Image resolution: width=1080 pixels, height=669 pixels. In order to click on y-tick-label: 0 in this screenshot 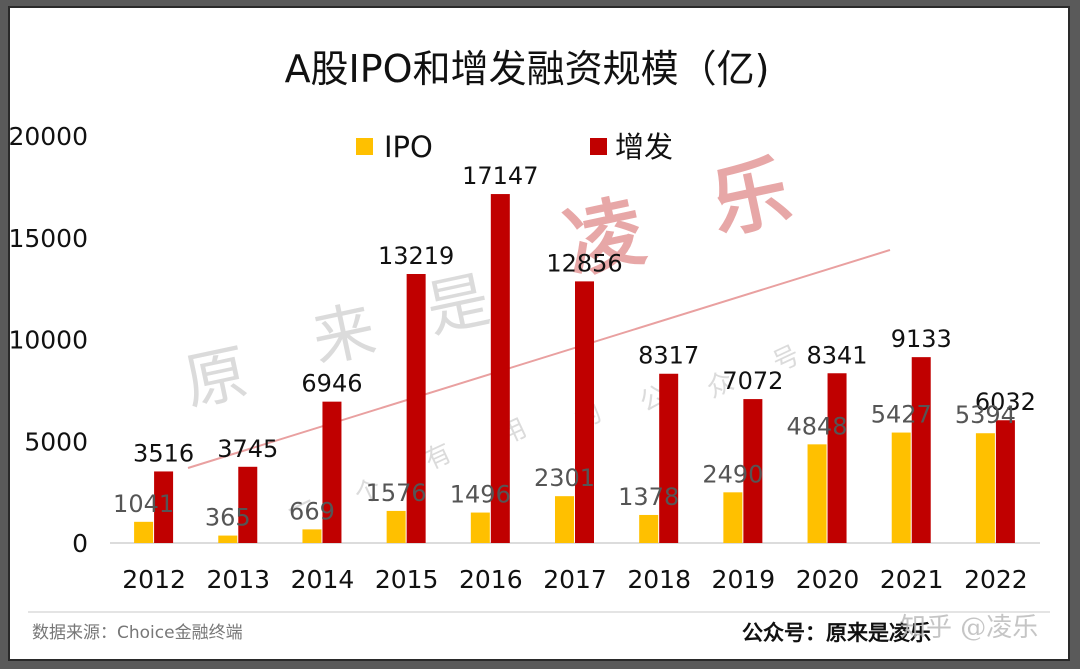, I will do `click(80, 543)`.